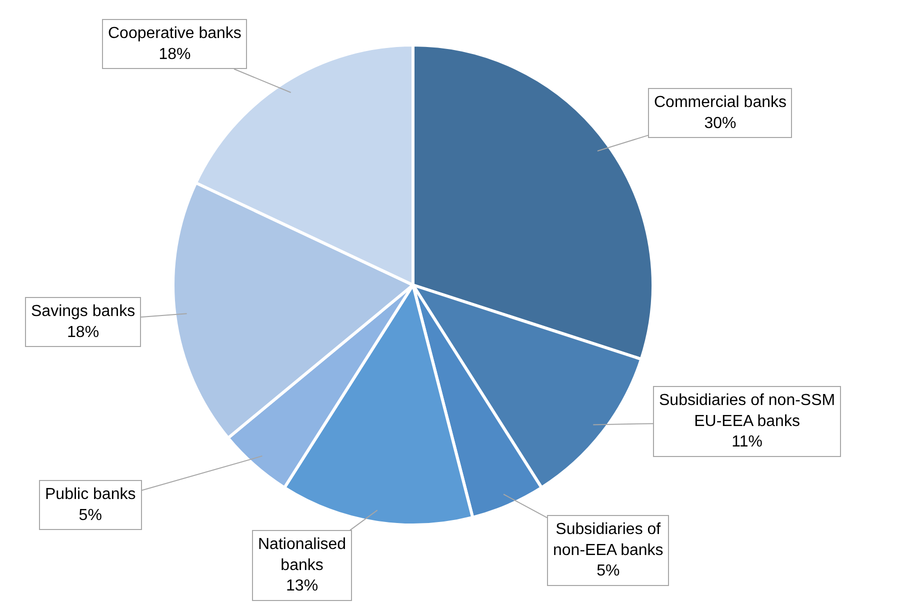 The image size is (909, 610). What do you see at coordinates (302, 586) in the screenshot?
I see `data-label: 13%` at bounding box center [302, 586].